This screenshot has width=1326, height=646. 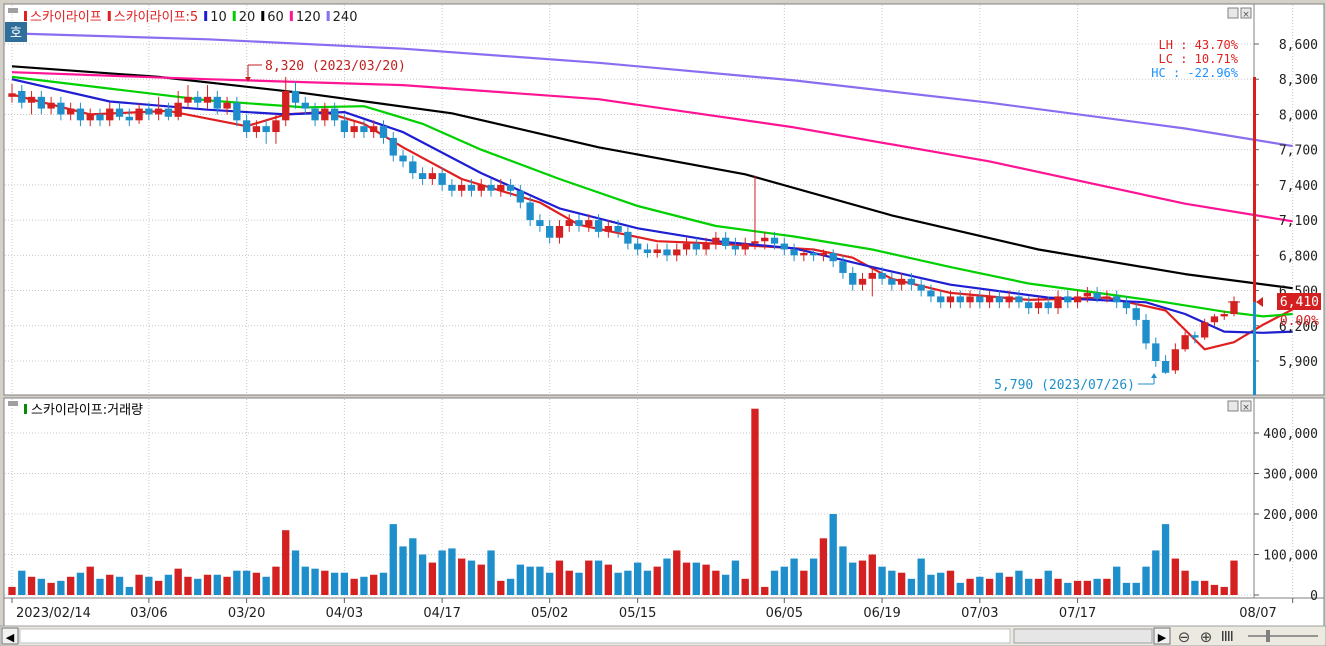 I want to click on price-tick-label-1: 8,300, so click(x=1298, y=80).